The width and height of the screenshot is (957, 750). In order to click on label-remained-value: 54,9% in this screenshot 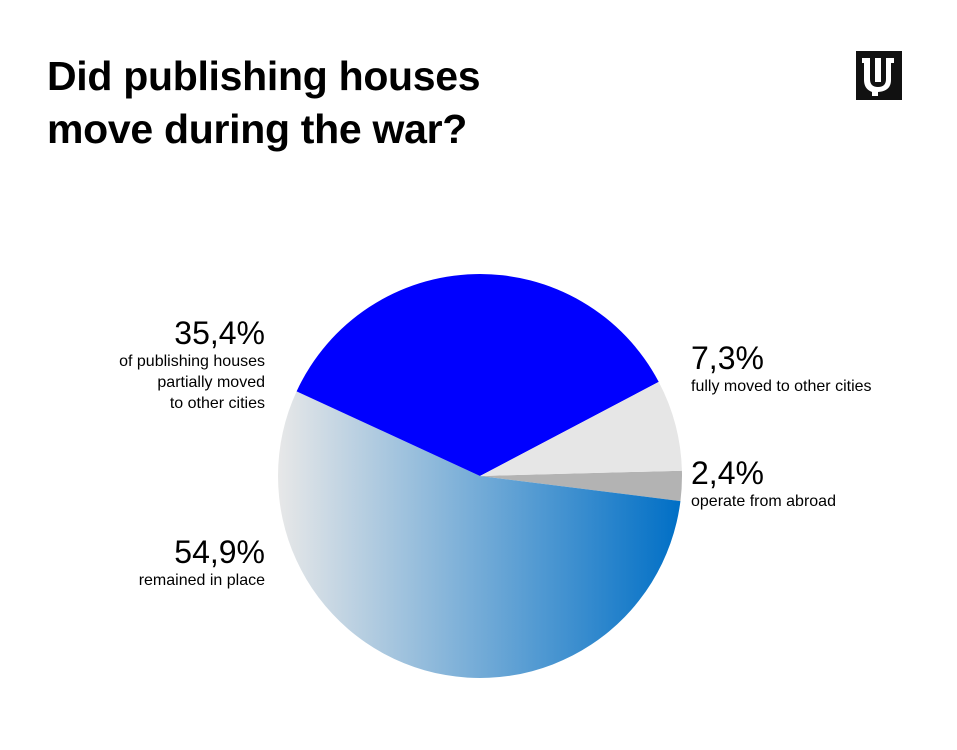, I will do `click(219, 552)`.